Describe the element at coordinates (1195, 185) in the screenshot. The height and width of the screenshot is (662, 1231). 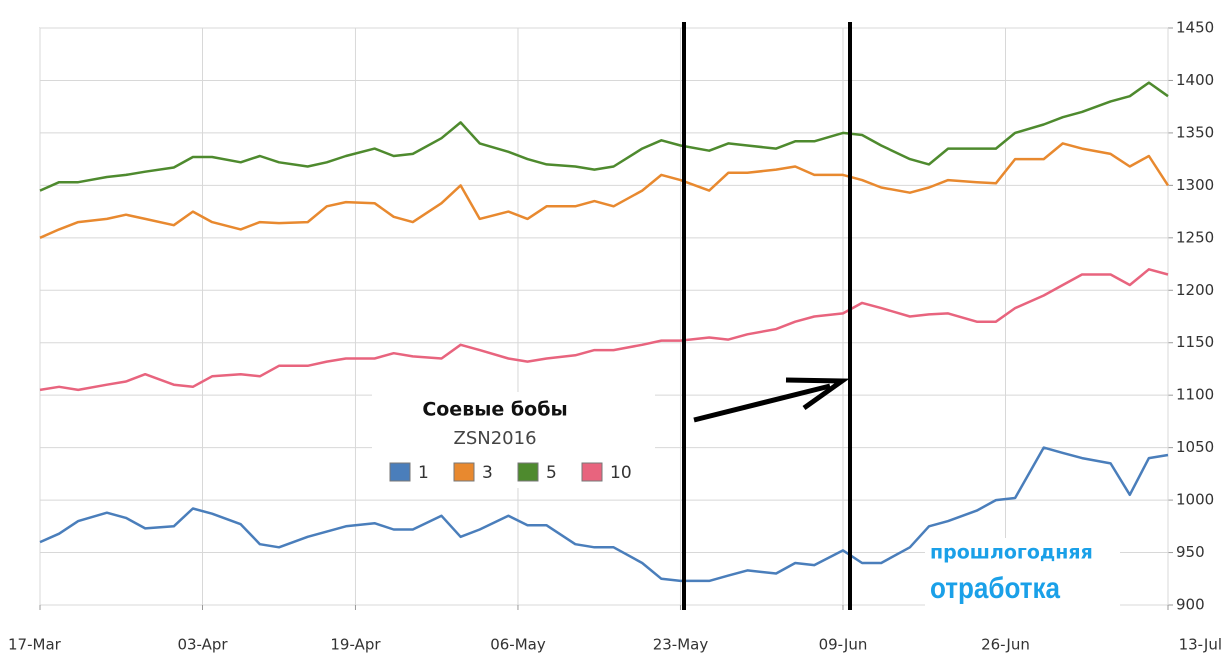
I see `y-tick-label: 1300` at that location.